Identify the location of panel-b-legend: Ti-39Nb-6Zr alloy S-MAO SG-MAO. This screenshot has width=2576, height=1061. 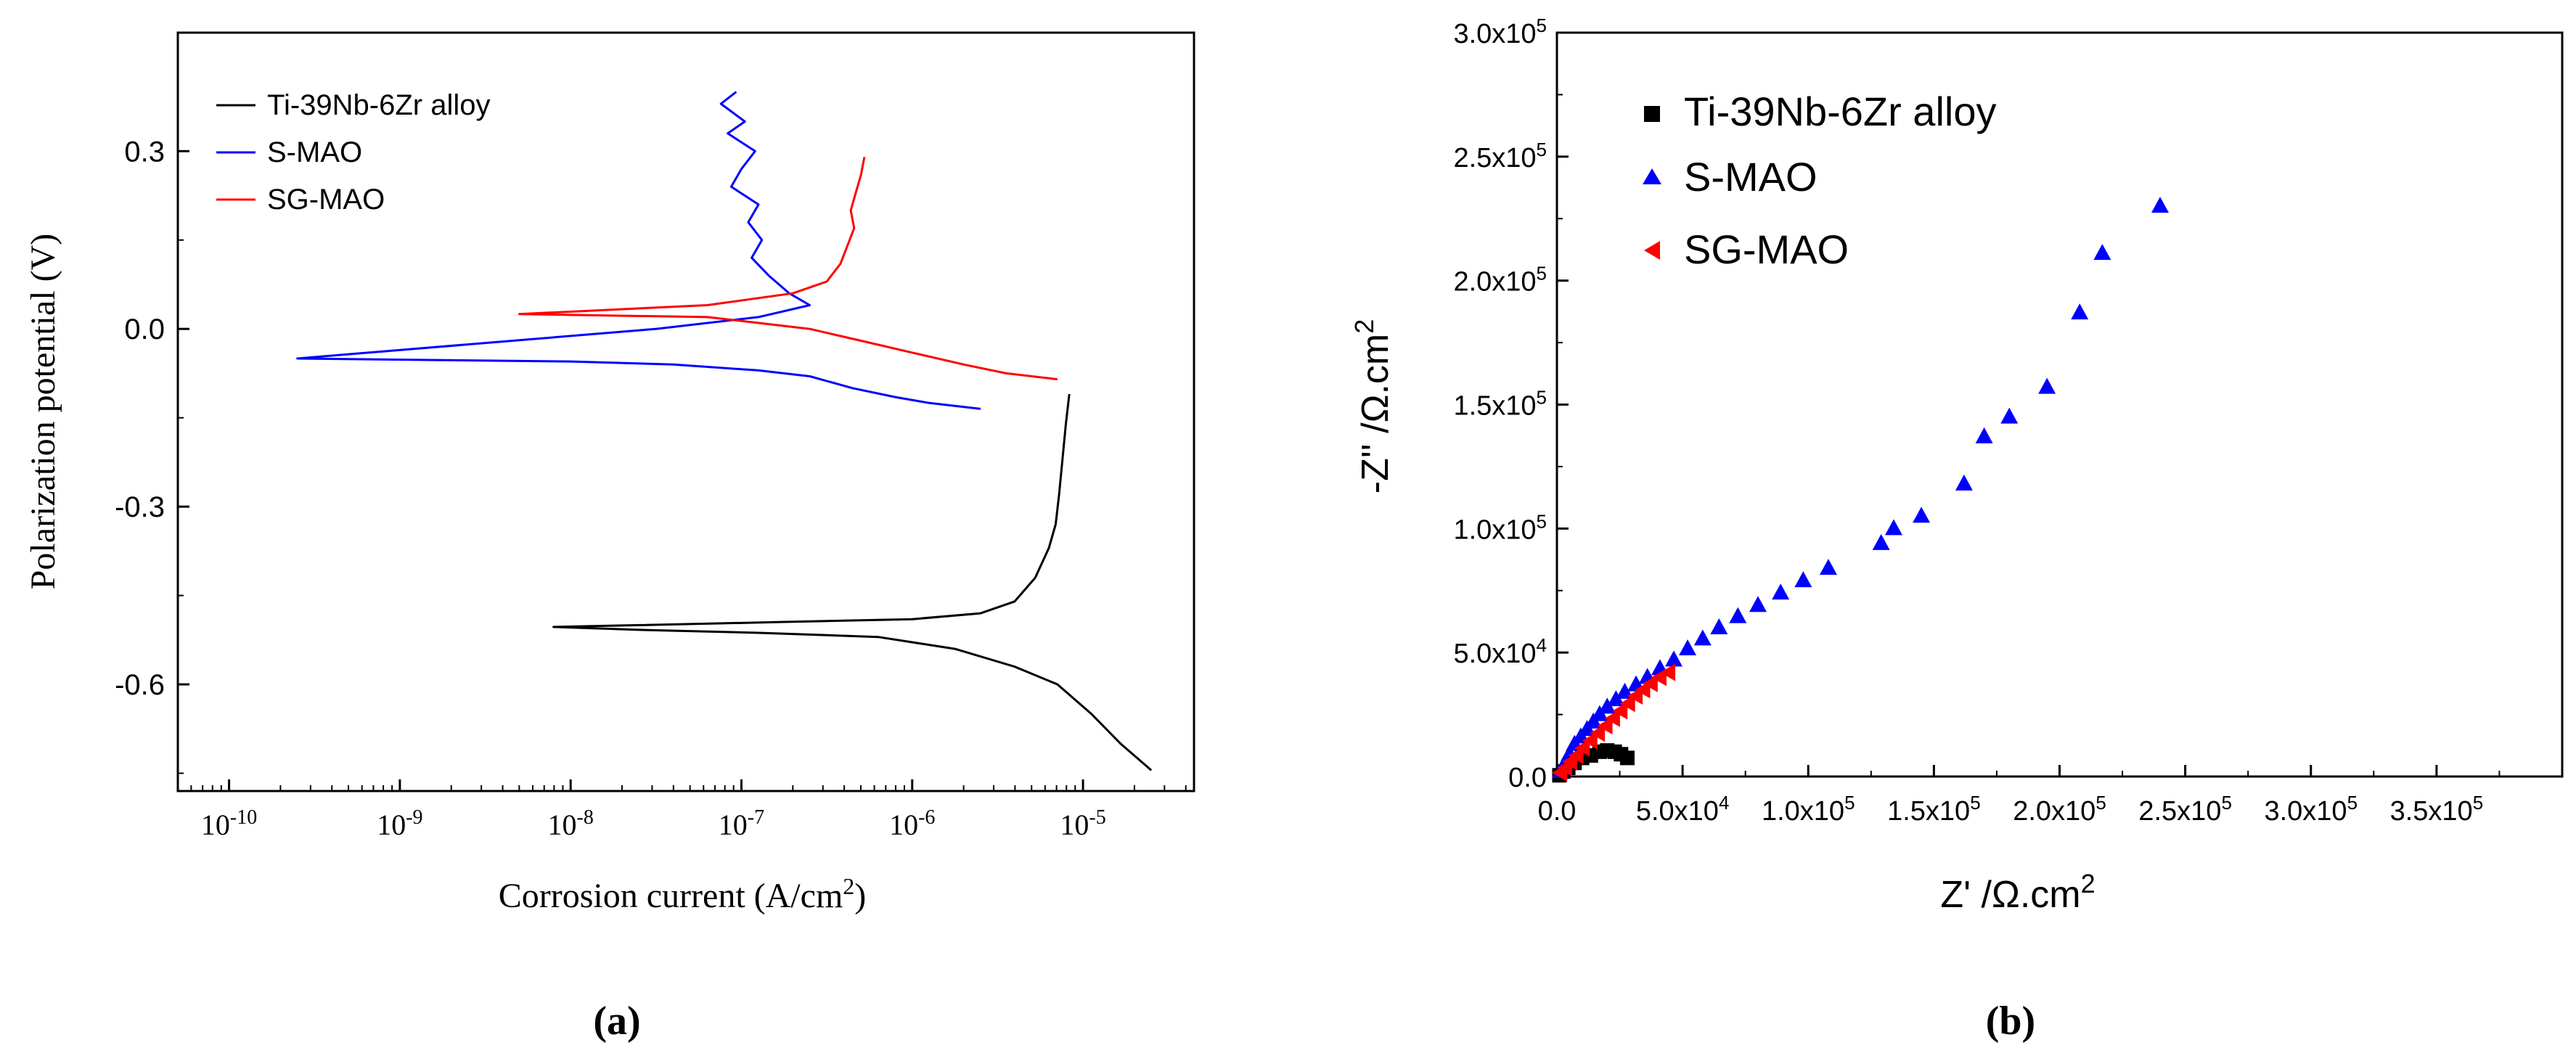
(1820, 180).